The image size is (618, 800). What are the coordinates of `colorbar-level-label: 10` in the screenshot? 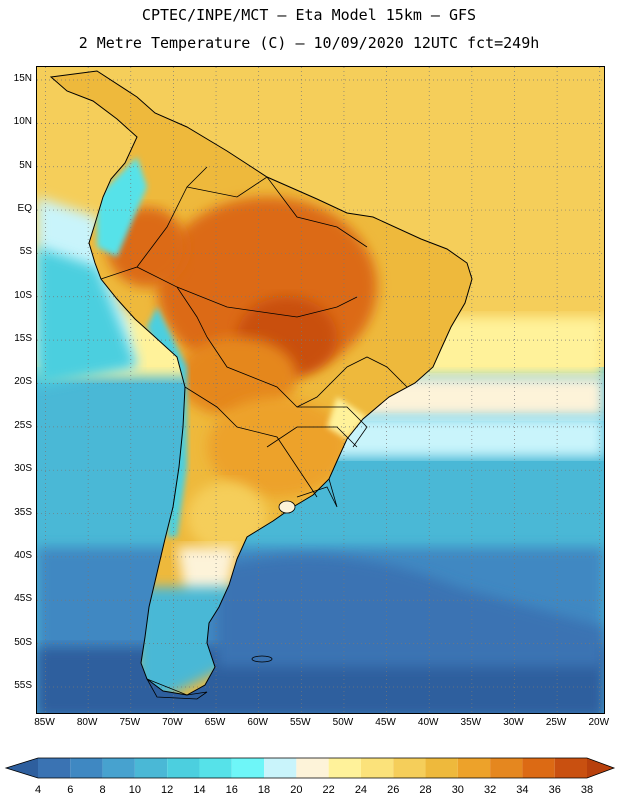 It's located at (134, 790).